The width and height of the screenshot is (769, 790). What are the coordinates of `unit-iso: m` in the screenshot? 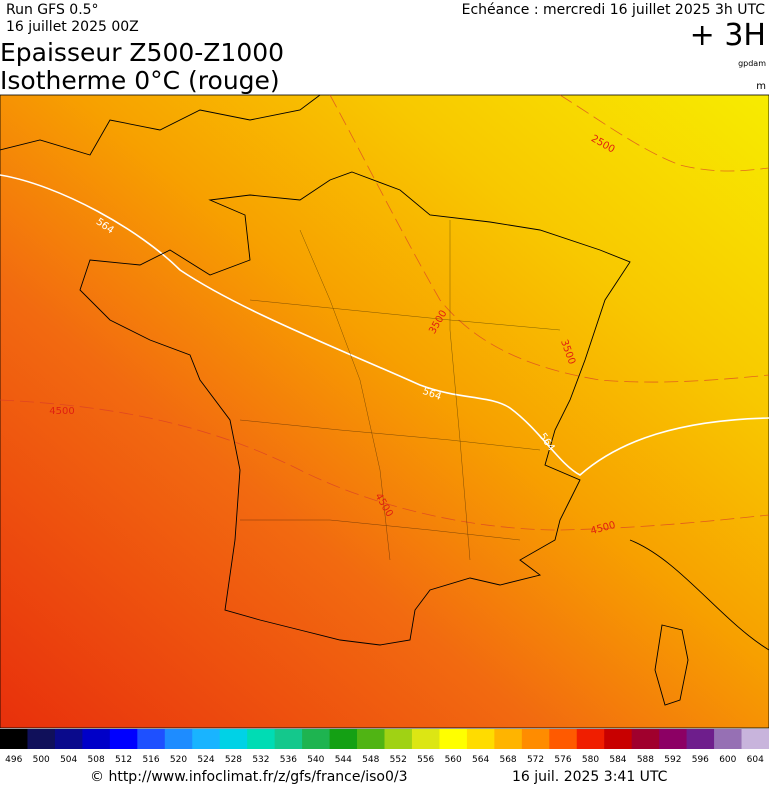 It's located at (761, 86).